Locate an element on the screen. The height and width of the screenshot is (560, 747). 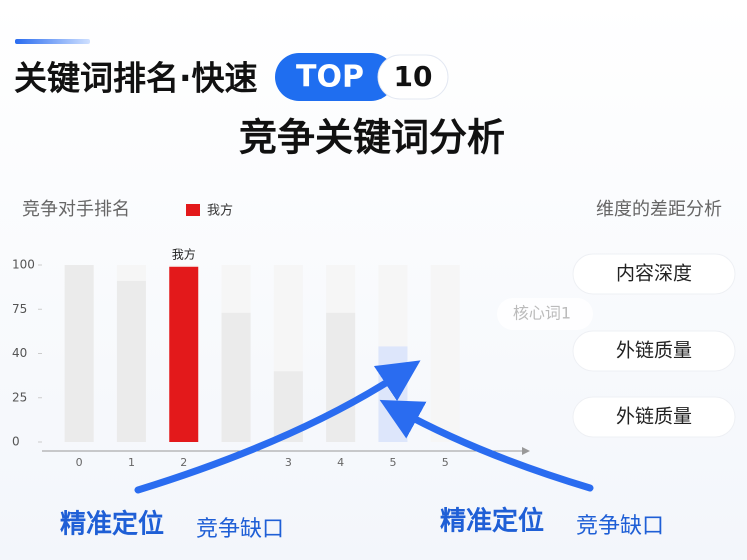
y-tick-label: 25 is located at coordinates (19, 397).